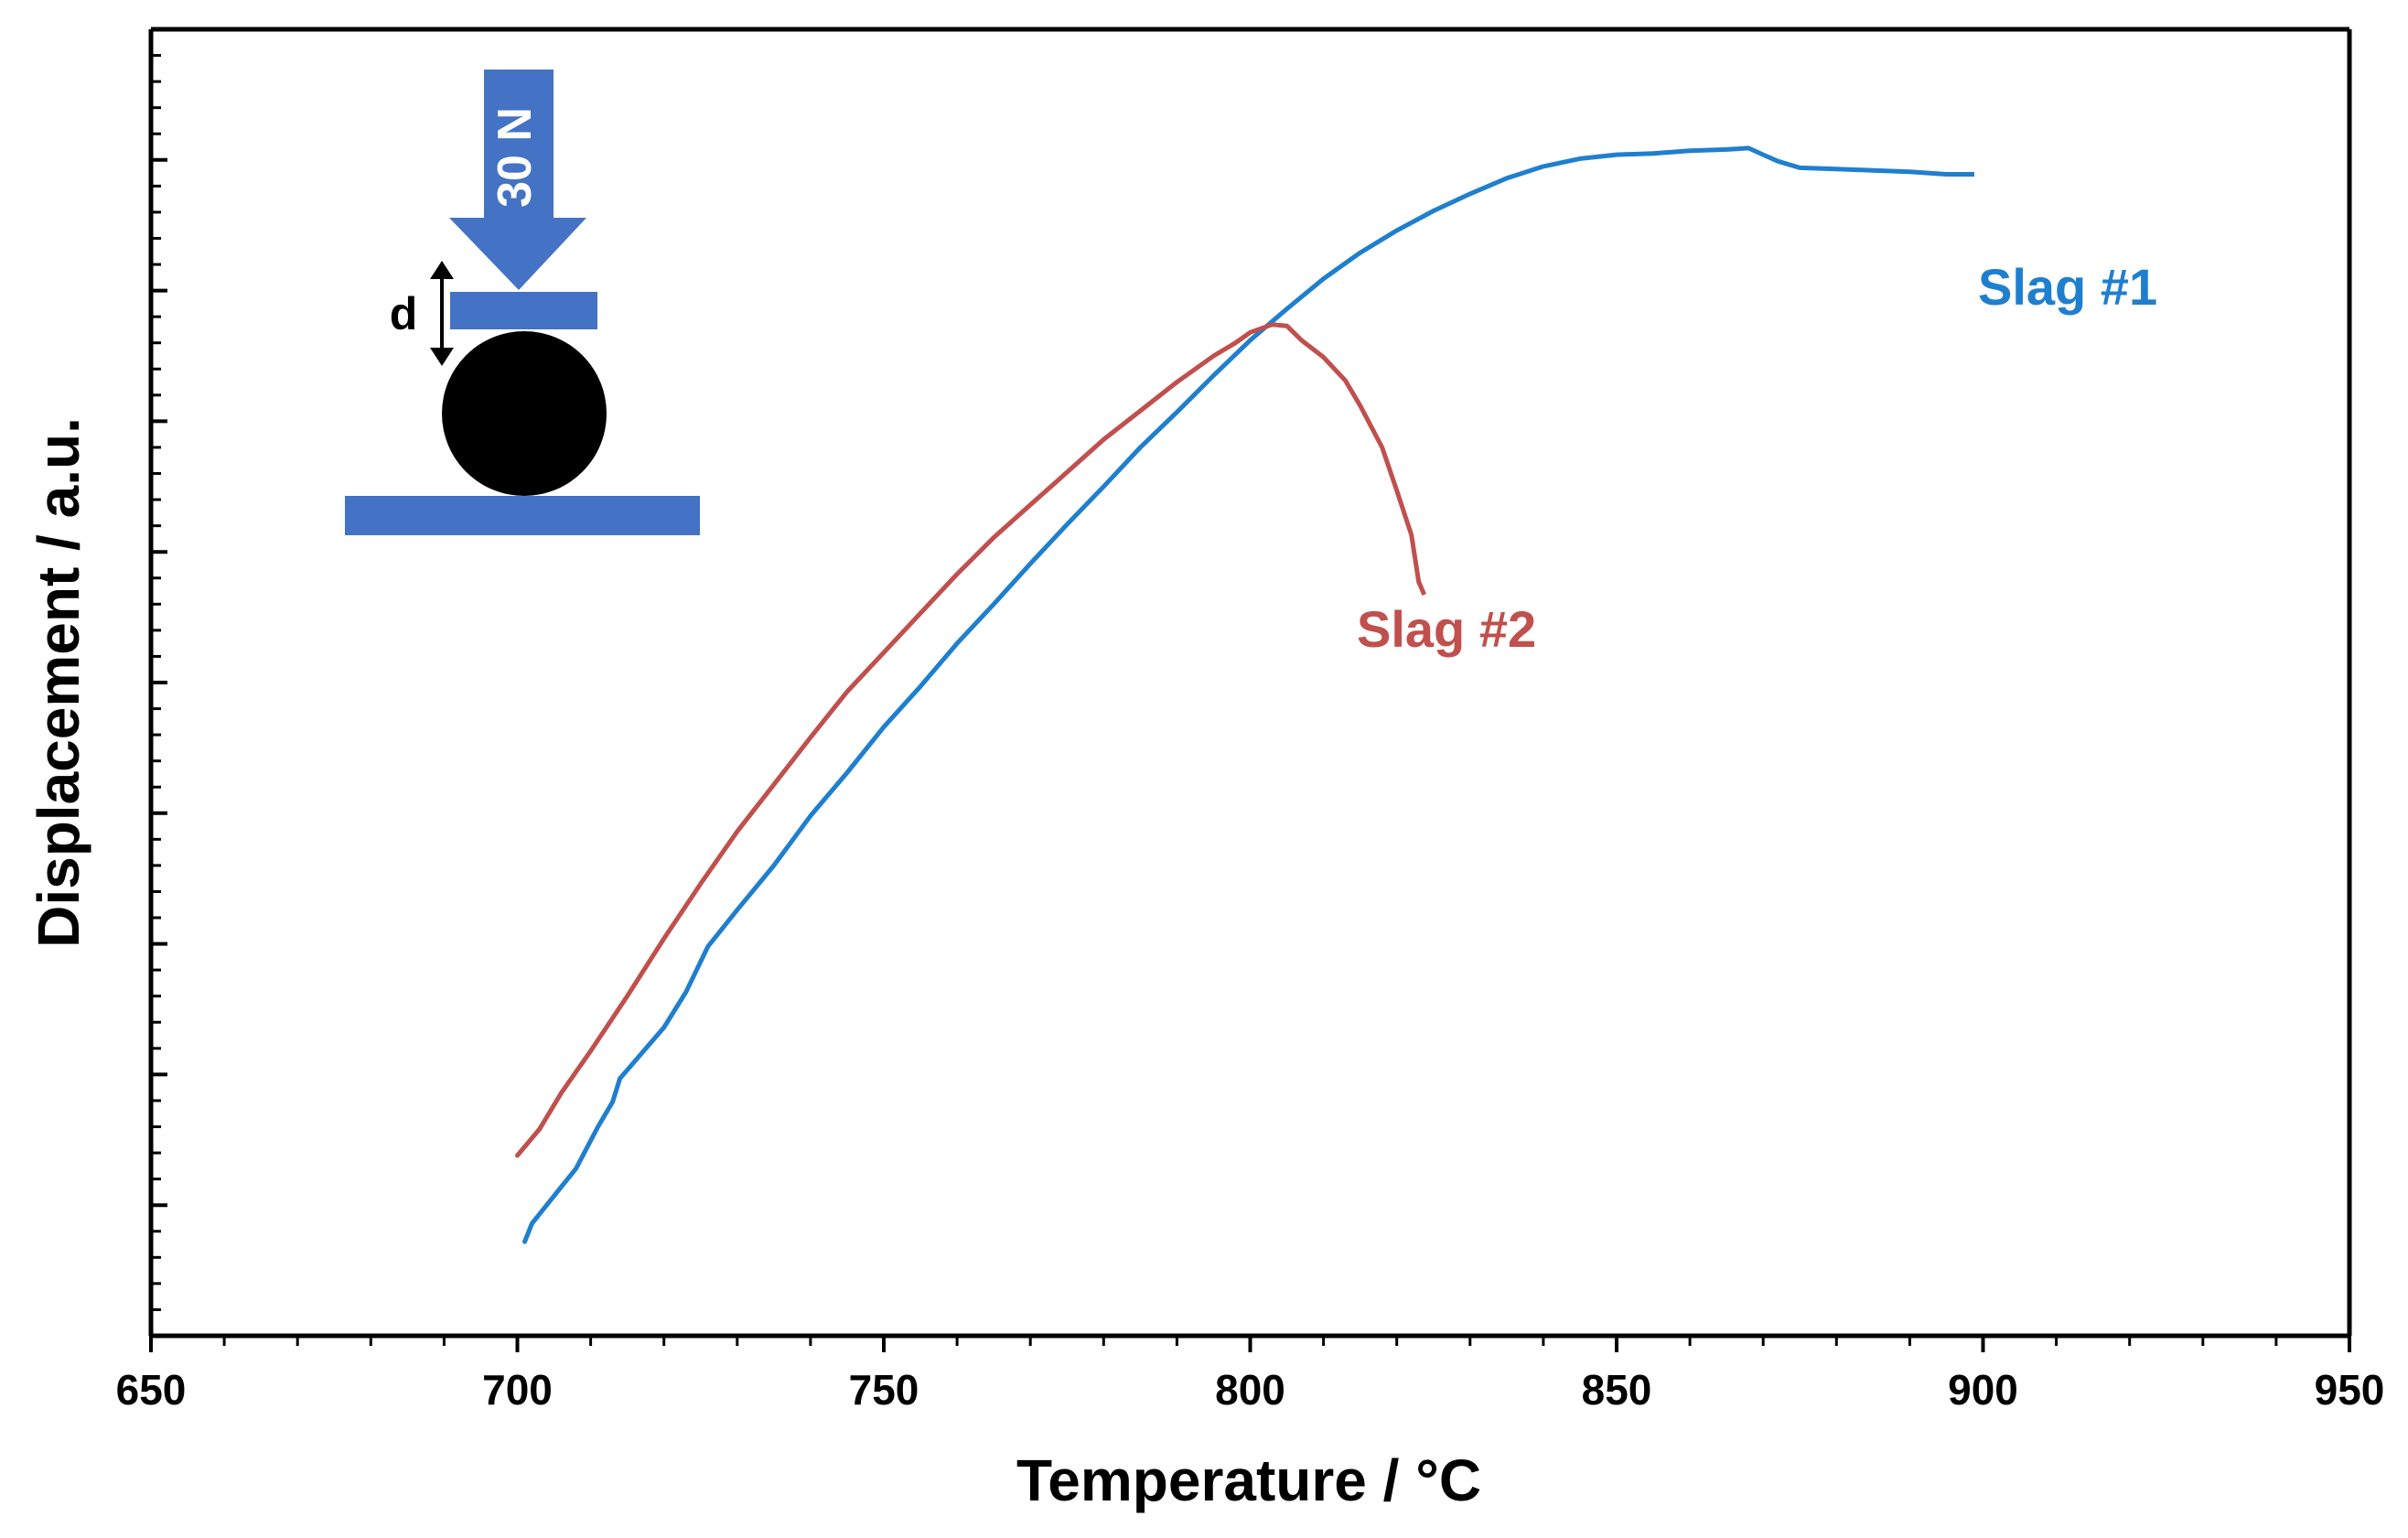 The height and width of the screenshot is (1538, 2408). Describe the element at coordinates (1617, 1390) in the screenshot. I see `x-tick-label: 850` at that location.